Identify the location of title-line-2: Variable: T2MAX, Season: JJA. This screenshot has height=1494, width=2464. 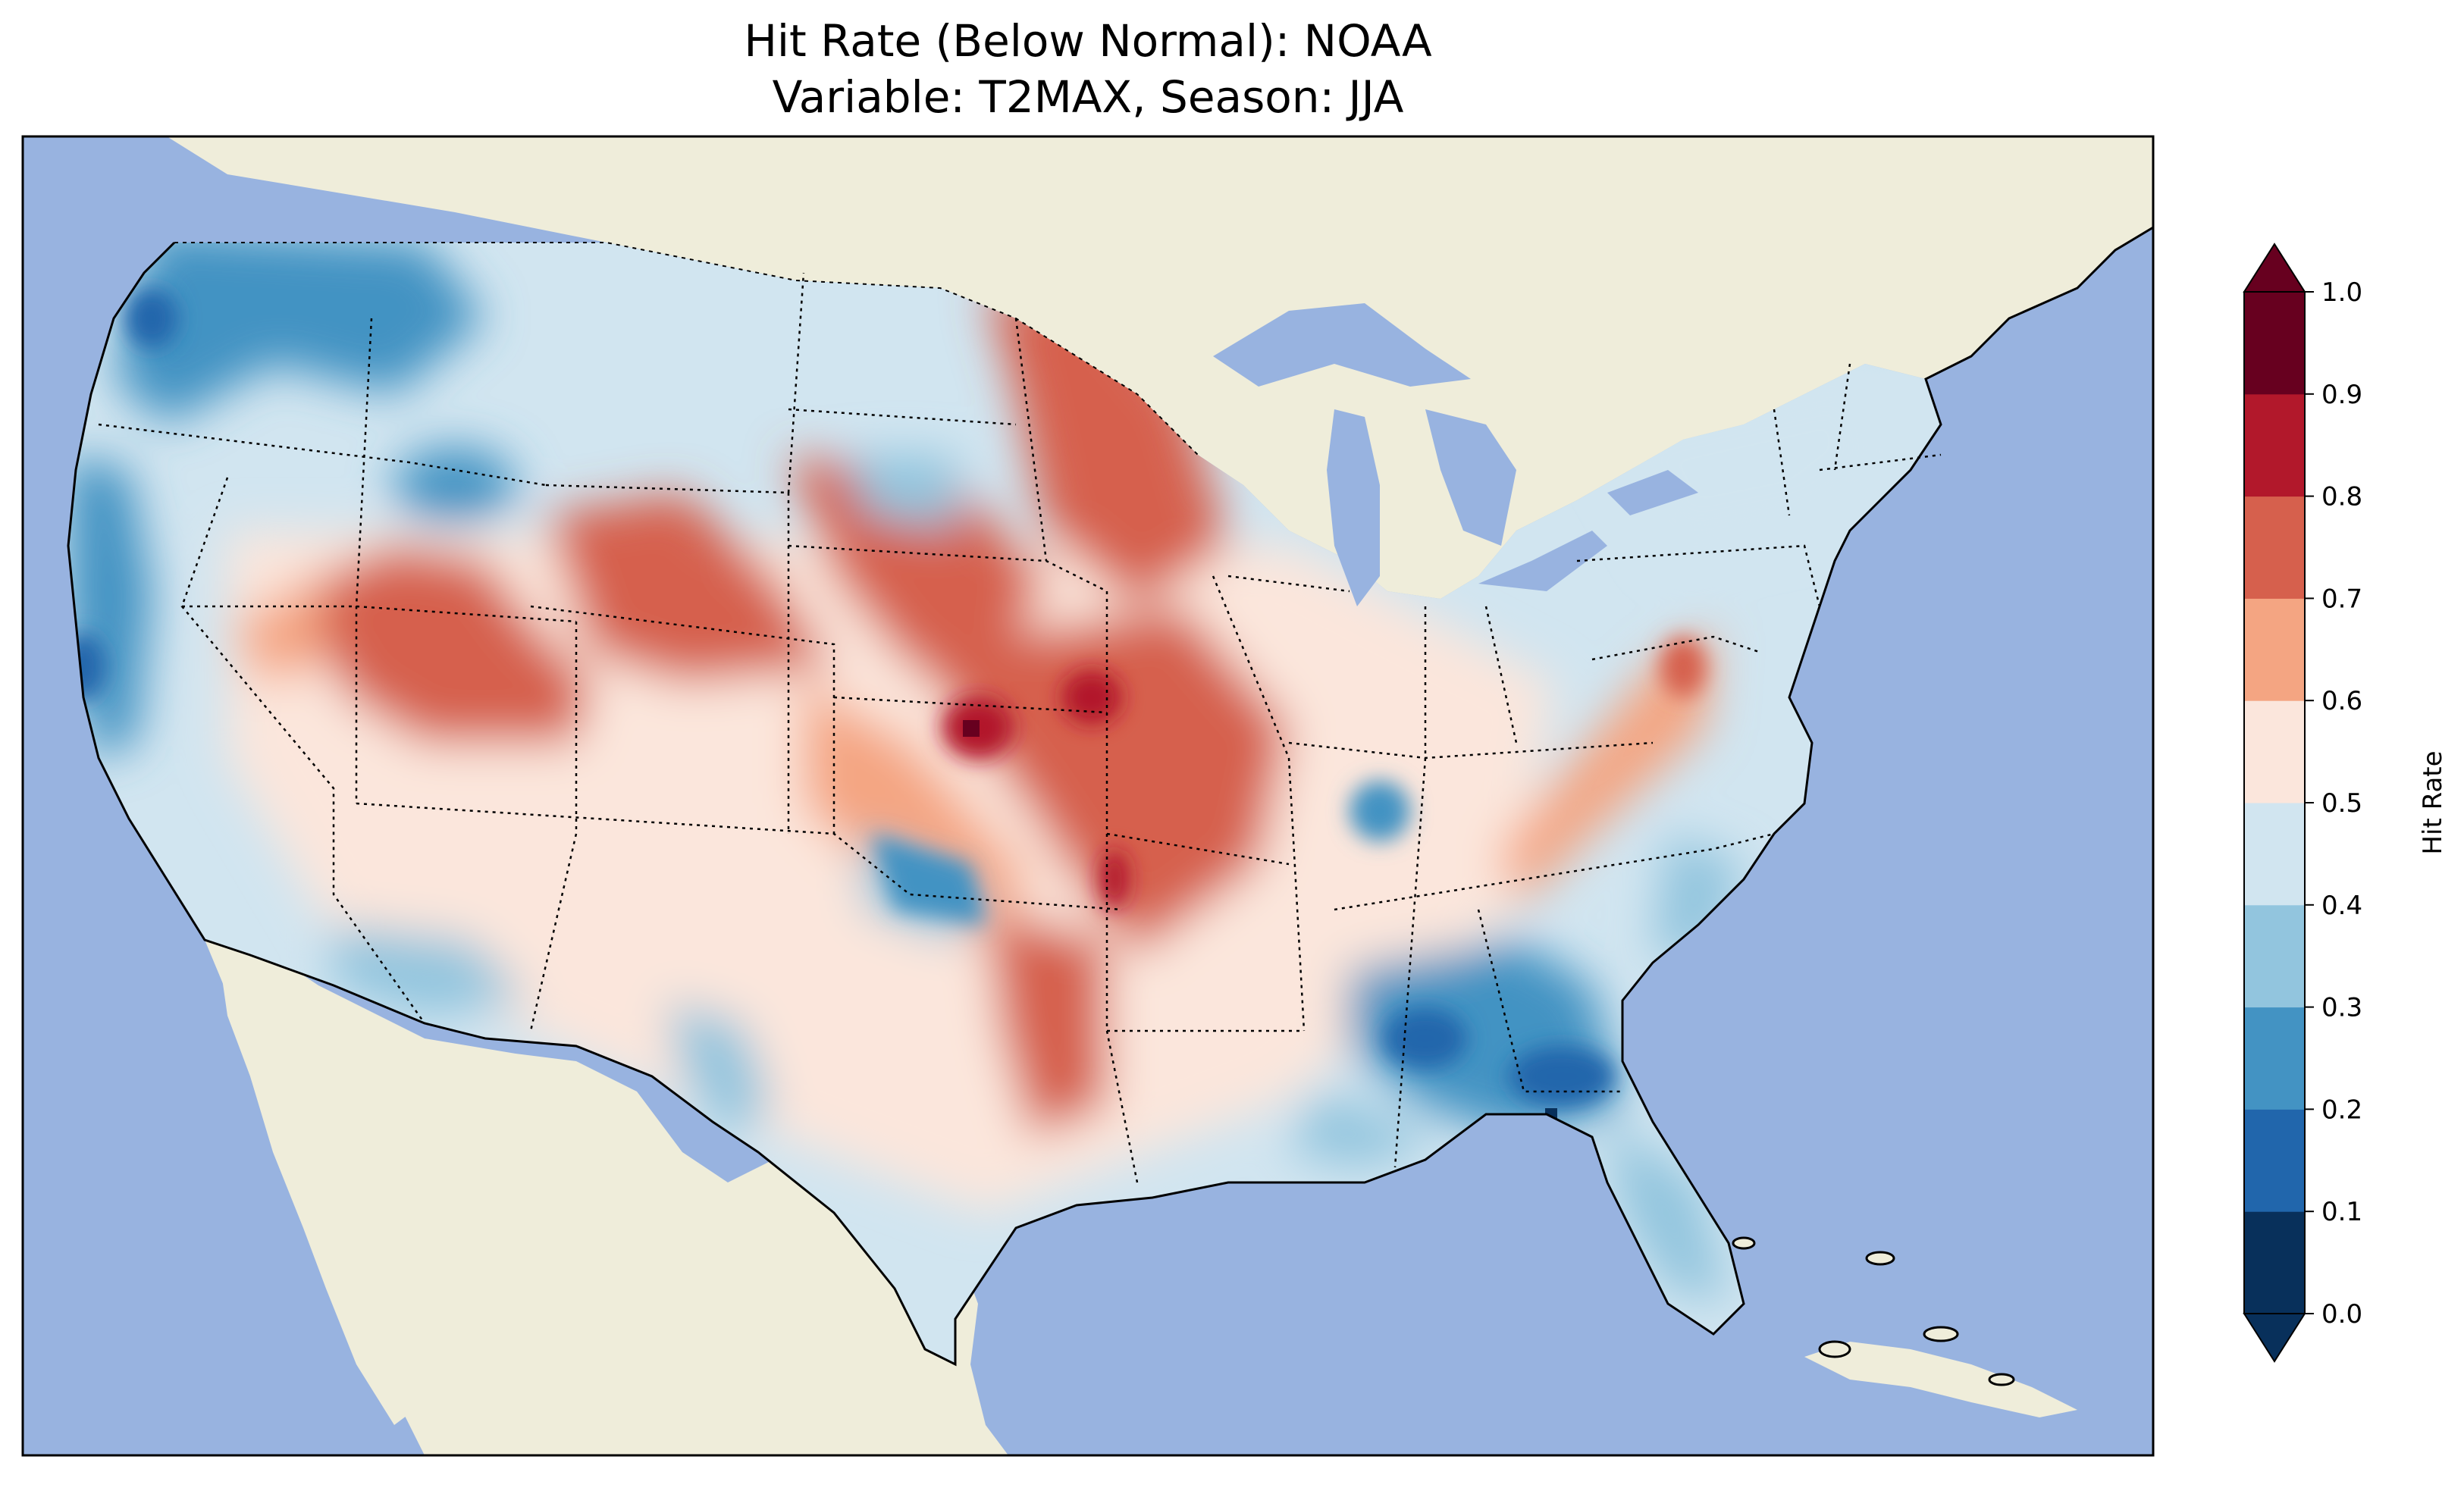
(1089, 97).